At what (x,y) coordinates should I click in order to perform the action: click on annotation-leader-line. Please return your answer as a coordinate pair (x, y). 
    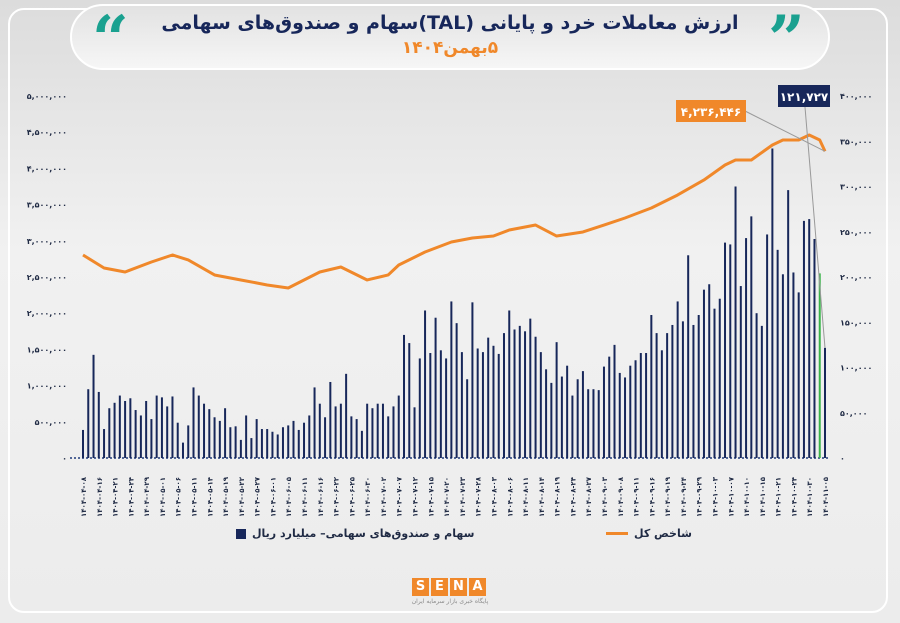
    Looking at the image, I should click on (815, 227).